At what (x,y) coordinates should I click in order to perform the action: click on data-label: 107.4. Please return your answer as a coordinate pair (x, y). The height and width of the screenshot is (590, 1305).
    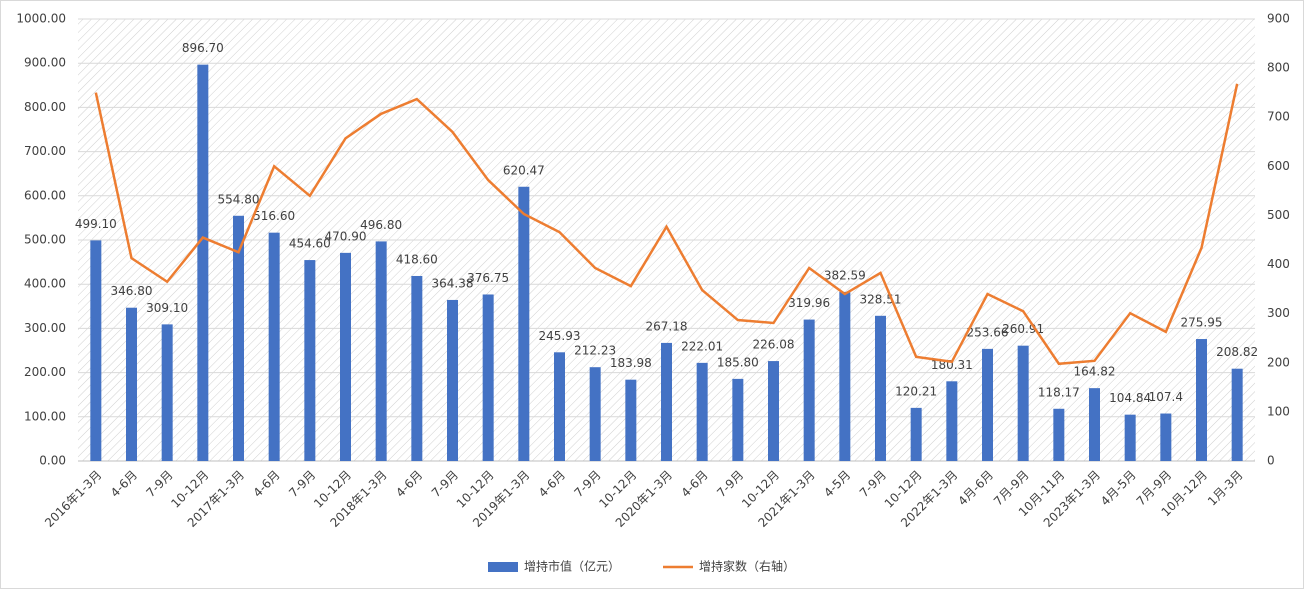
    Looking at the image, I should click on (1166, 397).